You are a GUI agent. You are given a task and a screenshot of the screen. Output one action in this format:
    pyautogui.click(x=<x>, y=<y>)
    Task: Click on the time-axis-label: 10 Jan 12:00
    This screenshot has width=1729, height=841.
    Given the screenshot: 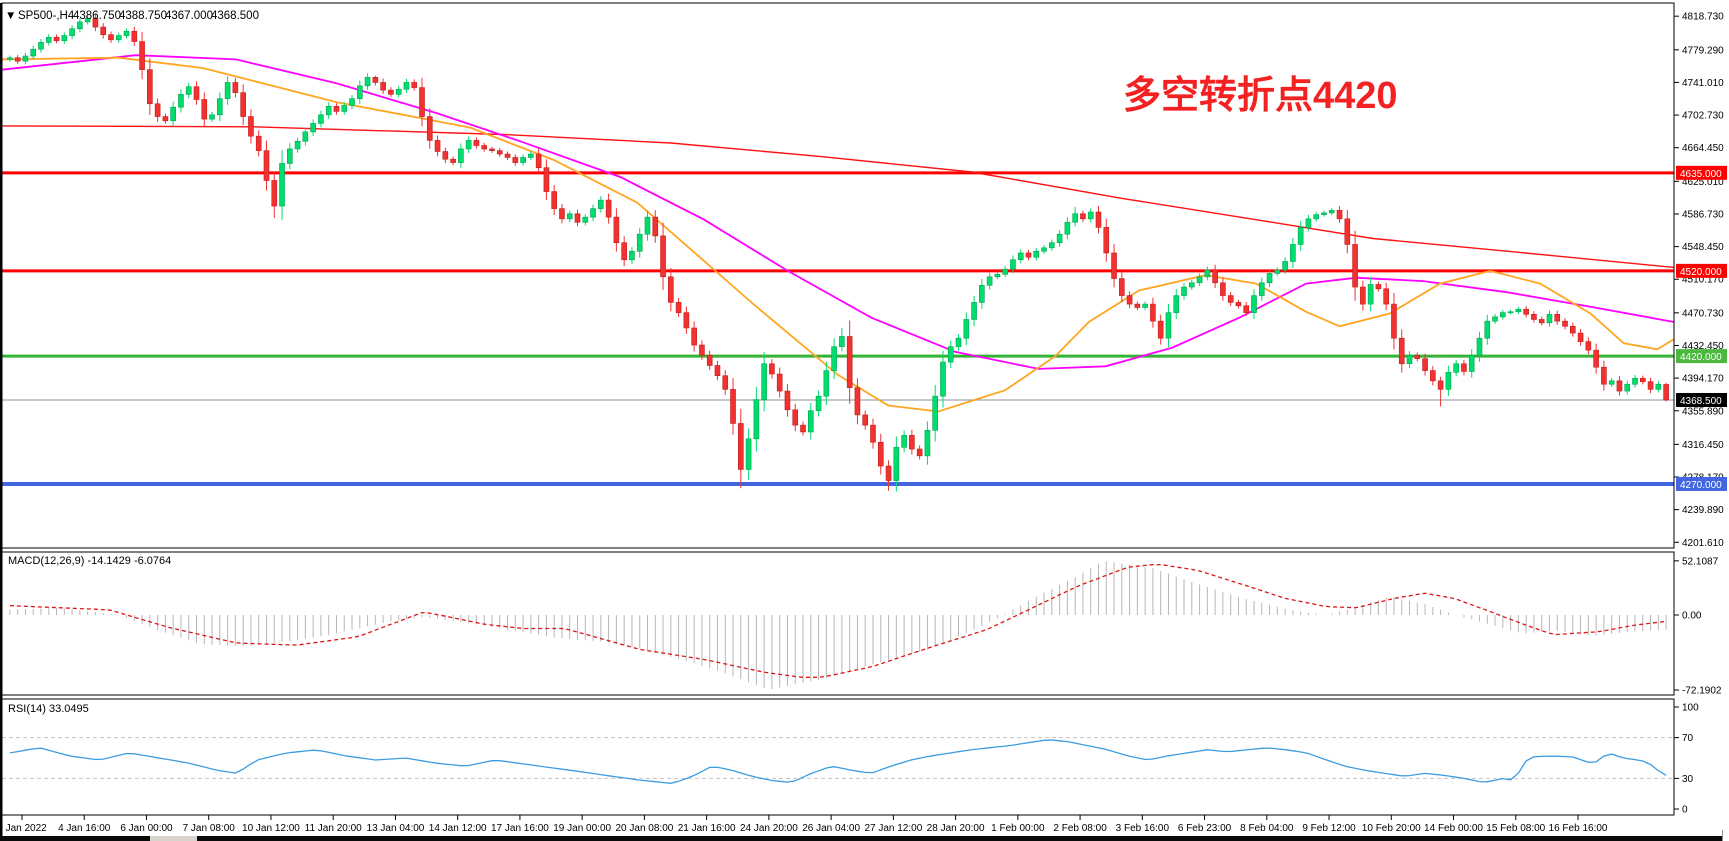 What is the action you would take?
    pyautogui.click(x=271, y=828)
    